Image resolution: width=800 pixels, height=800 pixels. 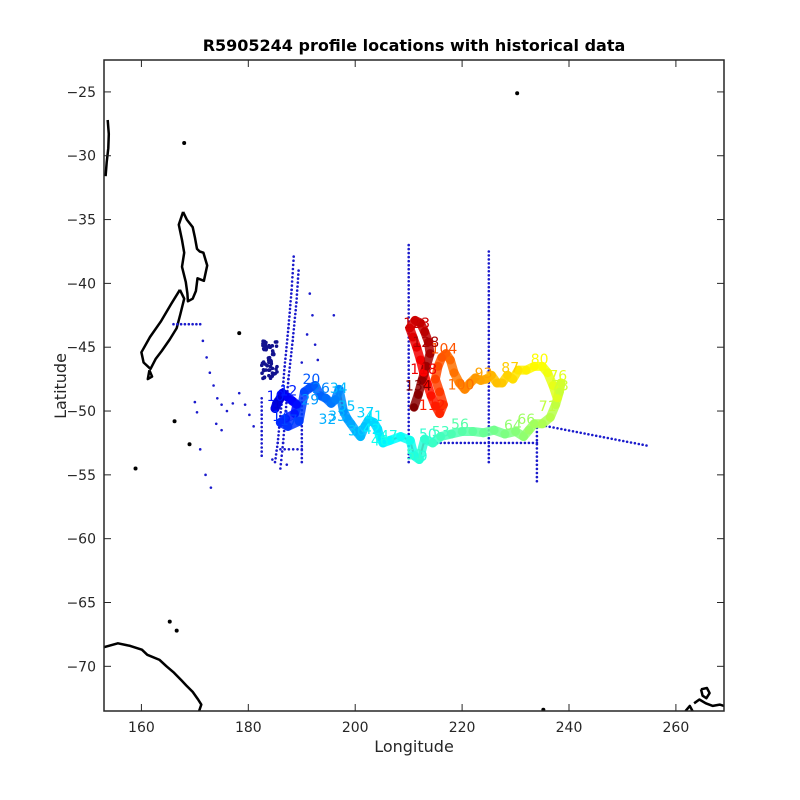 What do you see at coordinates (141, 728) in the screenshot?
I see `x-tick-label-0: 160` at bounding box center [141, 728].